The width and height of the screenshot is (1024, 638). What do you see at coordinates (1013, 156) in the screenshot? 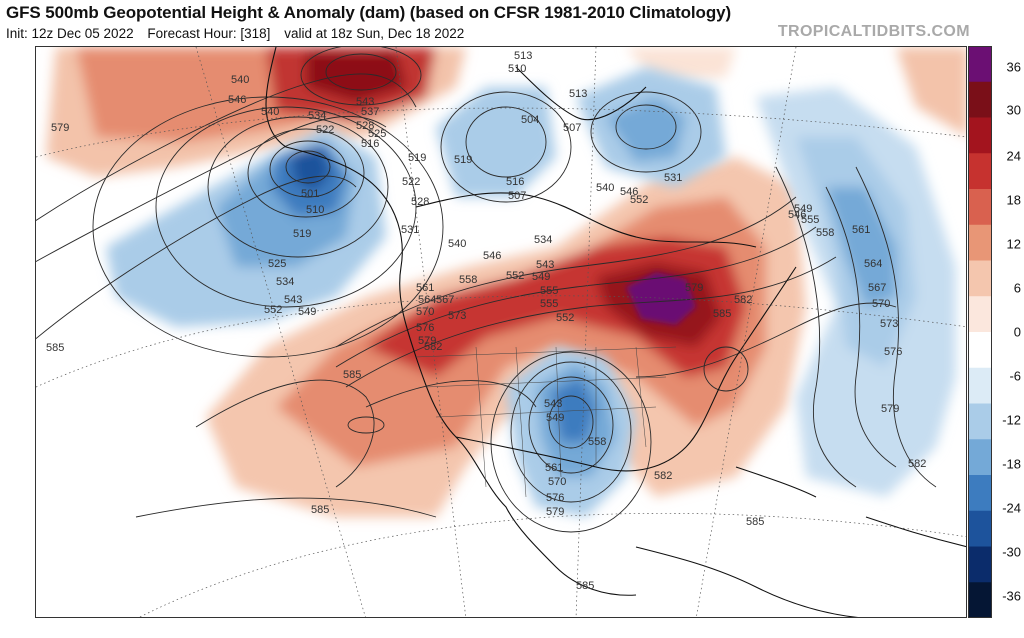
I see `colorbar-tick-label: 24` at bounding box center [1013, 156].